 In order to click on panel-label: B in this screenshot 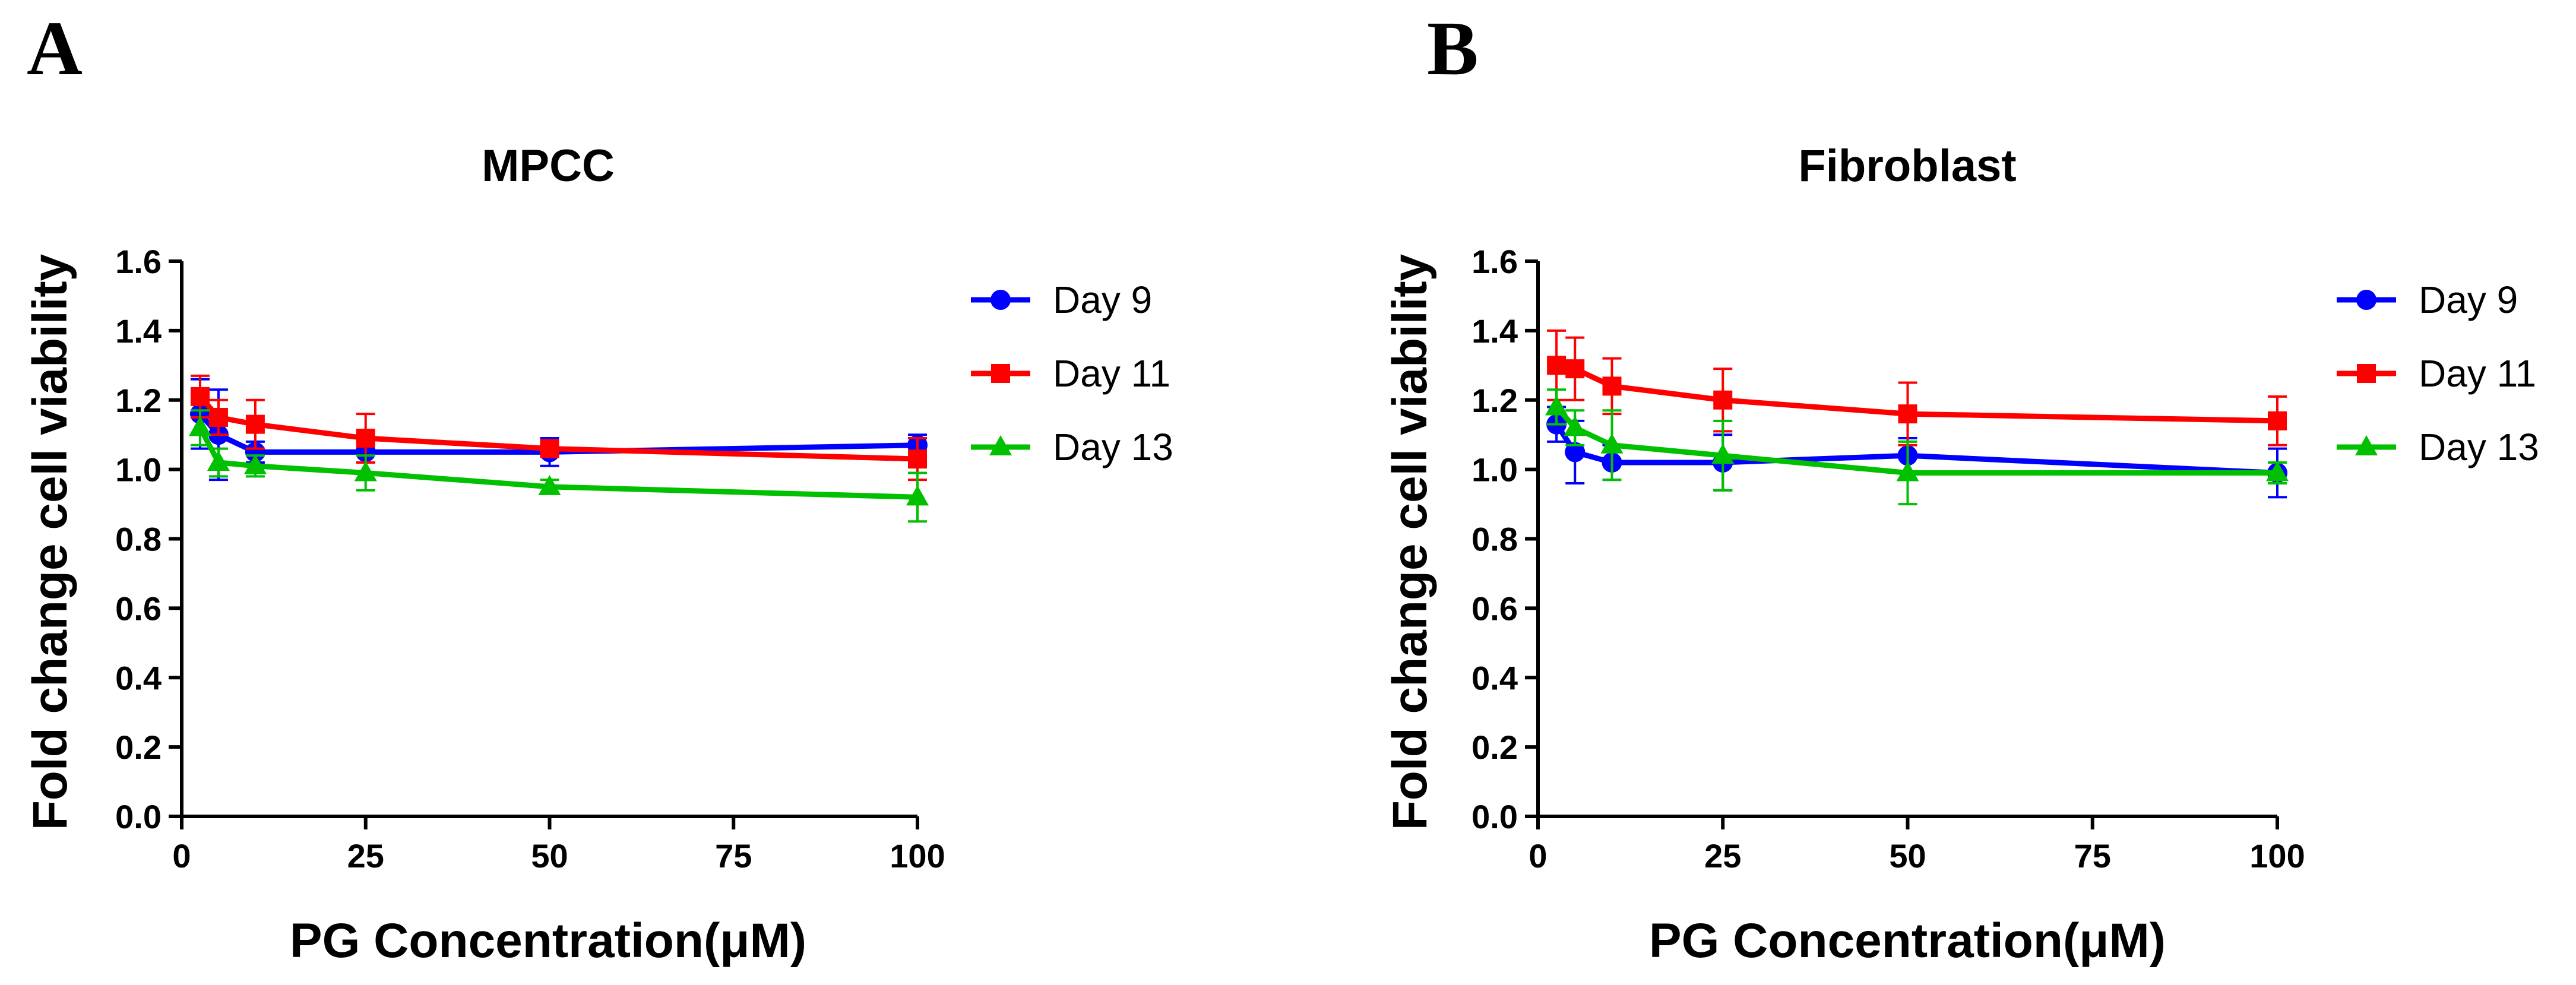, I will do `click(1453, 49)`.